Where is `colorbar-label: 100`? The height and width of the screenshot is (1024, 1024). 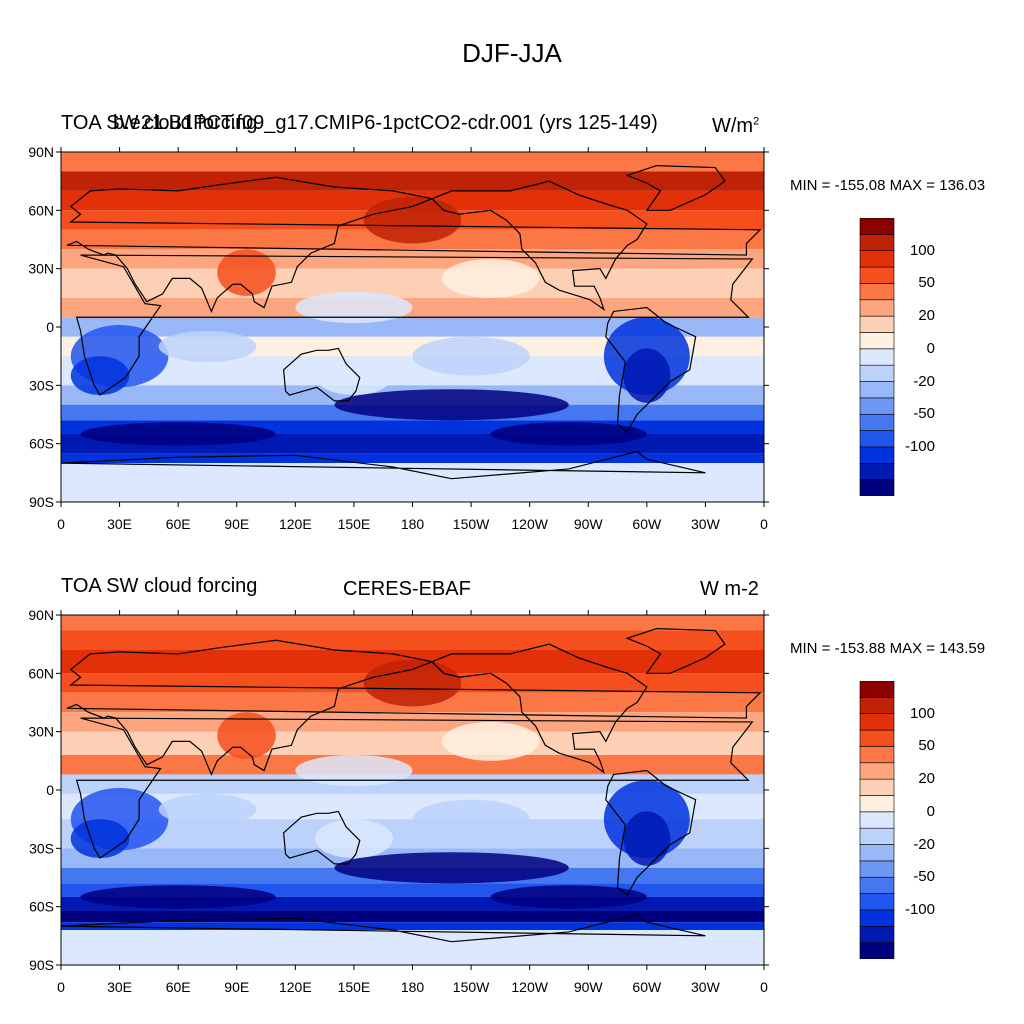 colorbar-label: 100 is located at coordinates (922, 713).